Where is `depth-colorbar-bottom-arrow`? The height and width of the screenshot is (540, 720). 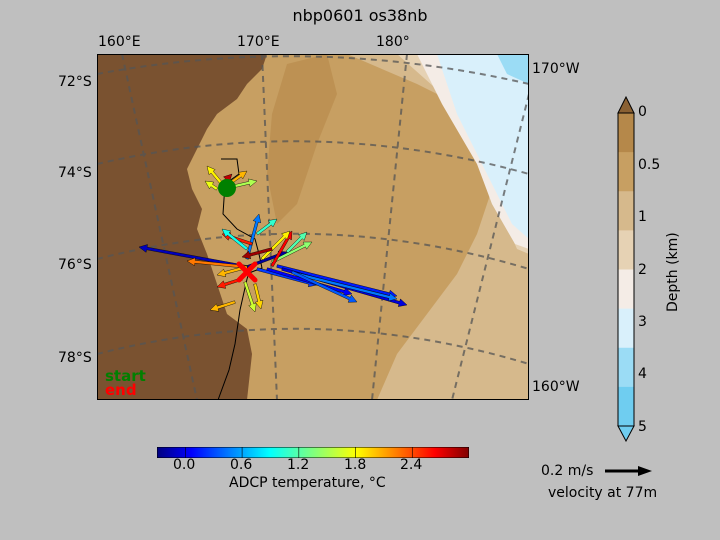 depth-colorbar-bottom-arrow is located at coordinates (626, 434).